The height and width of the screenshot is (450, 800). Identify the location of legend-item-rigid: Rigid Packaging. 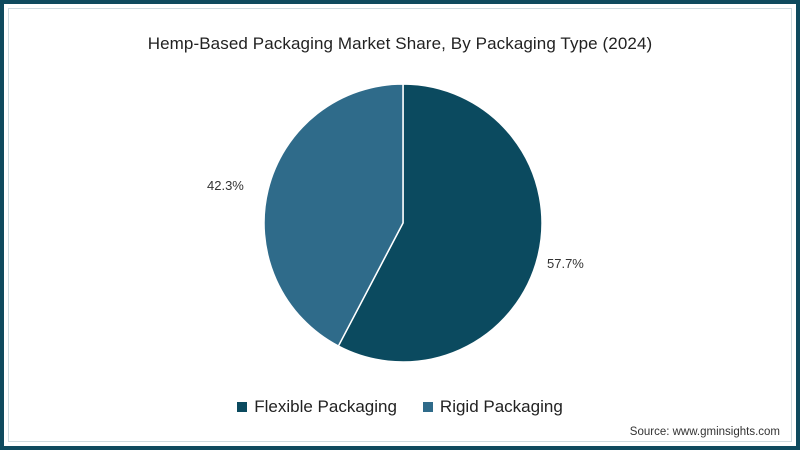
(492, 407).